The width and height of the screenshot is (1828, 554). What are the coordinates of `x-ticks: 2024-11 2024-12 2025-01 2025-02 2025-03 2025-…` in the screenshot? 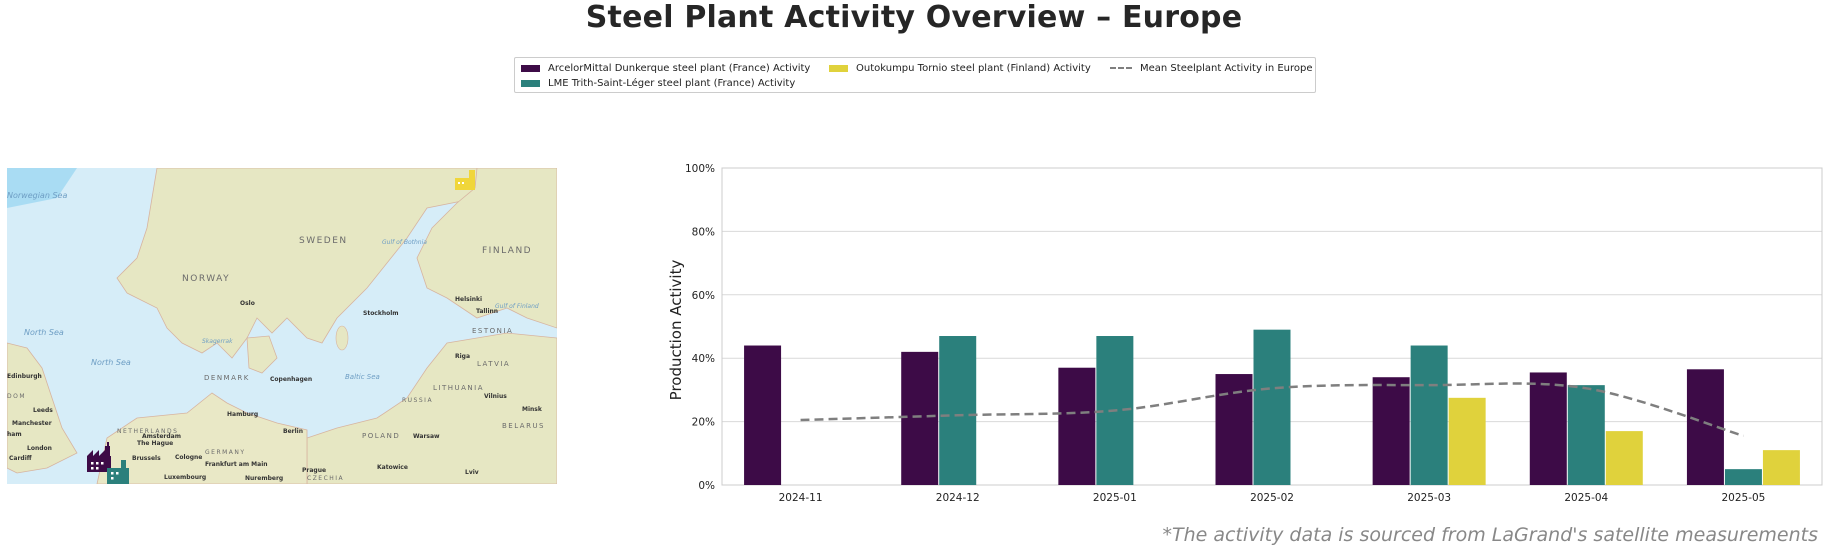 It's located at (1272, 498).